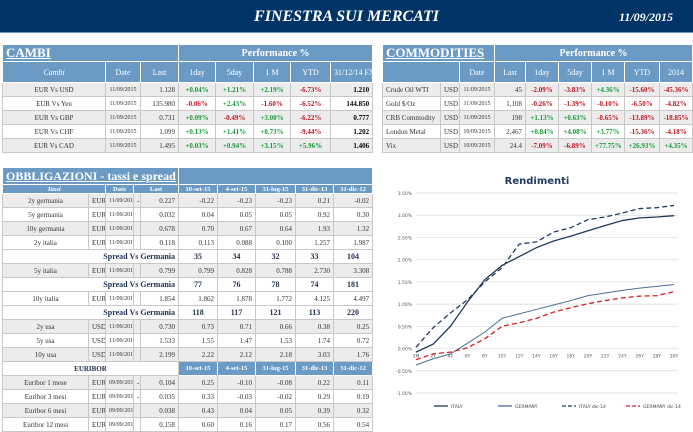 Image resolution: width=693 pixels, height=432 pixels. I want to click on table-cell: 24.4, so click(510, 145).